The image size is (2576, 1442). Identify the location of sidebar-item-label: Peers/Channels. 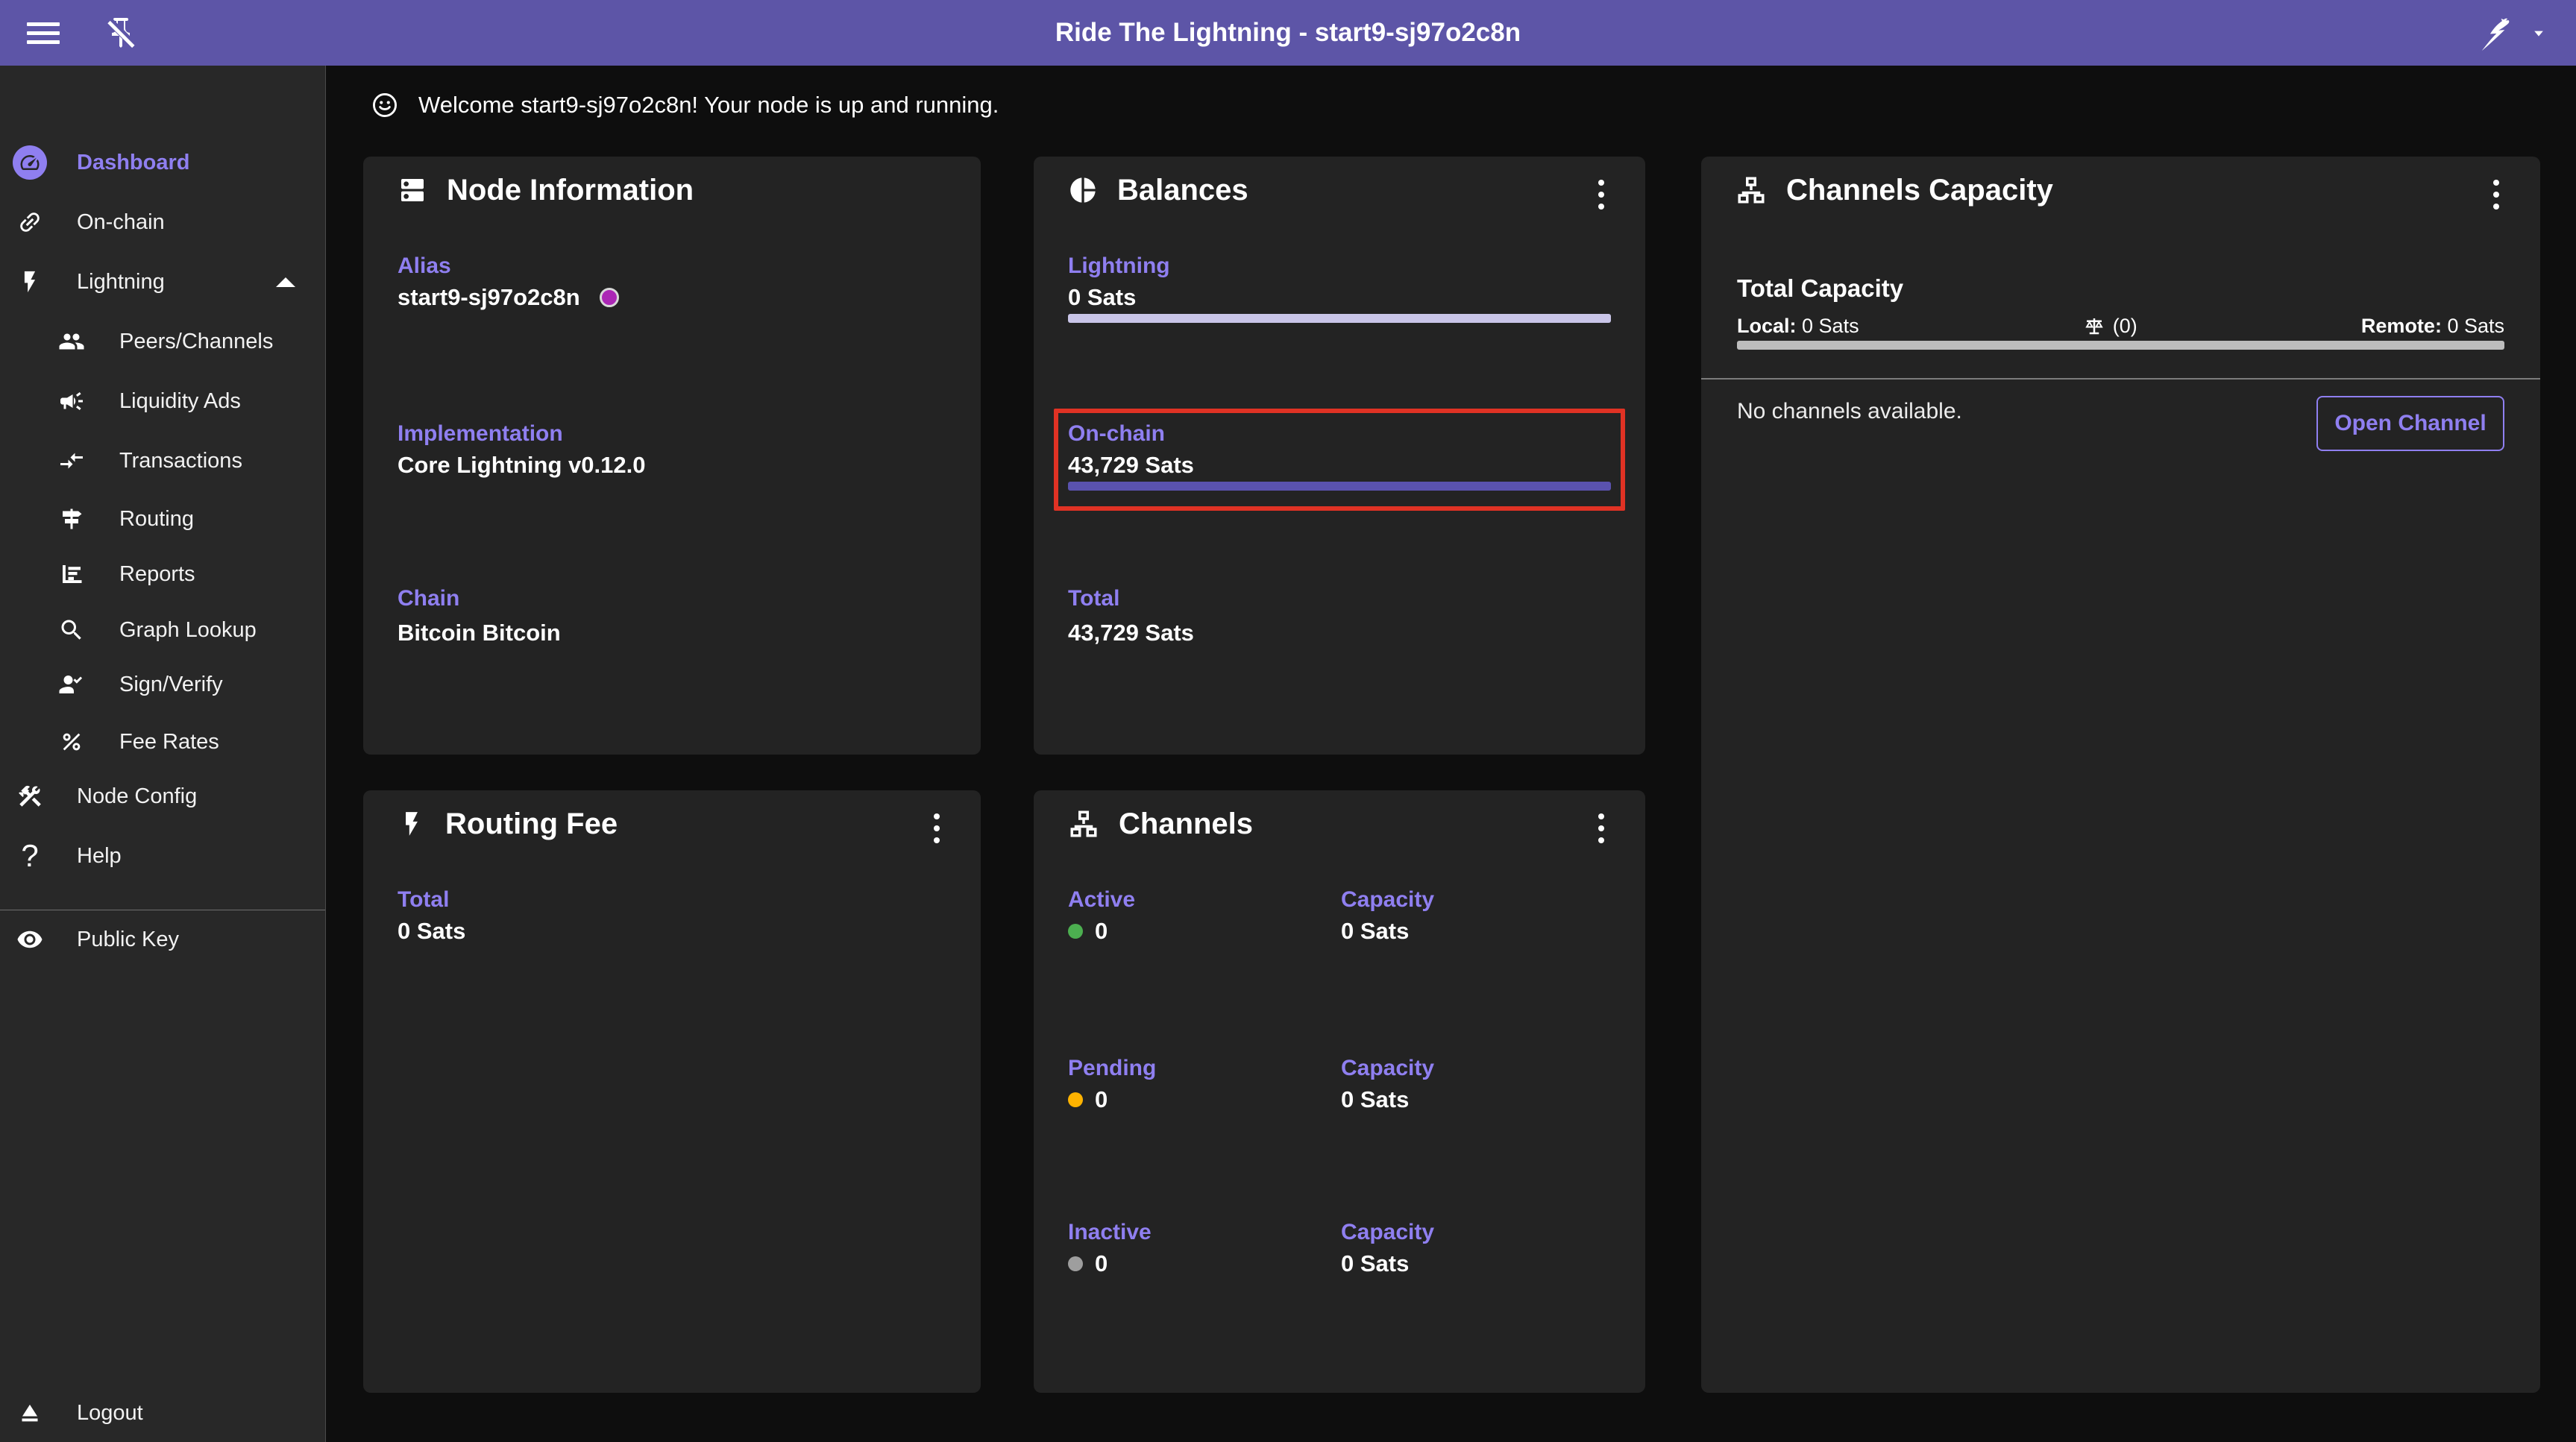
(197, 341).